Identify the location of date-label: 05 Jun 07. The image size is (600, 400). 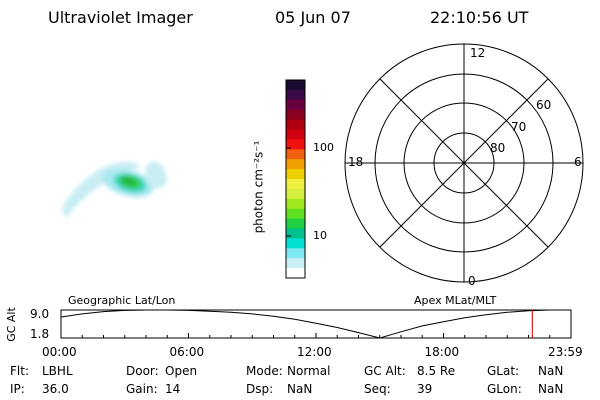
(313, 17).